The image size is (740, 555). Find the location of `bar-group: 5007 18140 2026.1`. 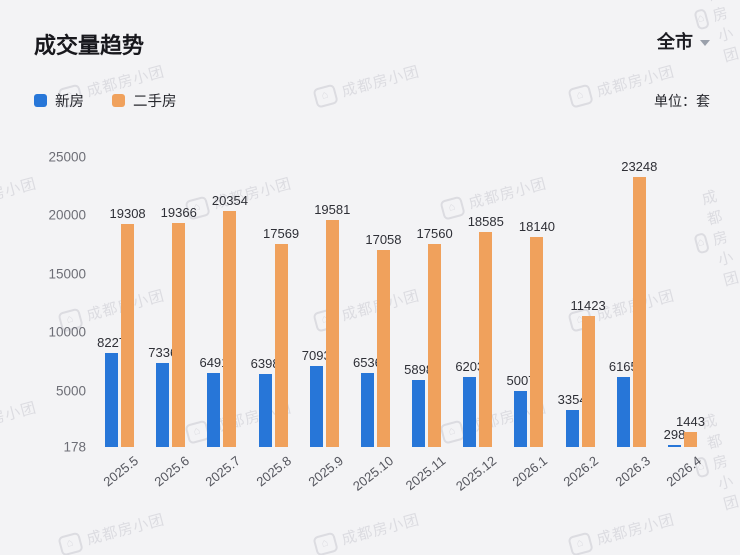

bar-group: 5007 18140 2026.1 is located at coordinates (529, 323).